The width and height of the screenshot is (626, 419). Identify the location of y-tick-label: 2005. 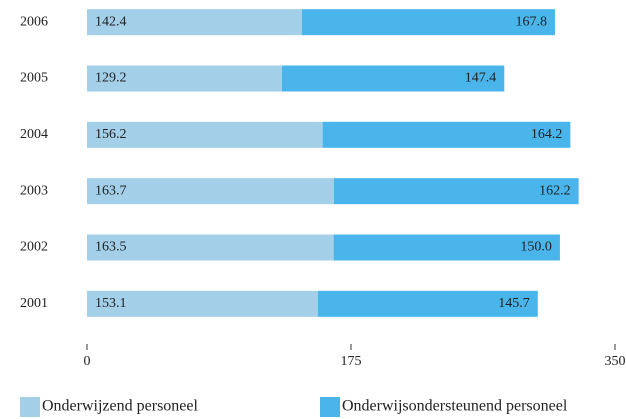
(34, 78).